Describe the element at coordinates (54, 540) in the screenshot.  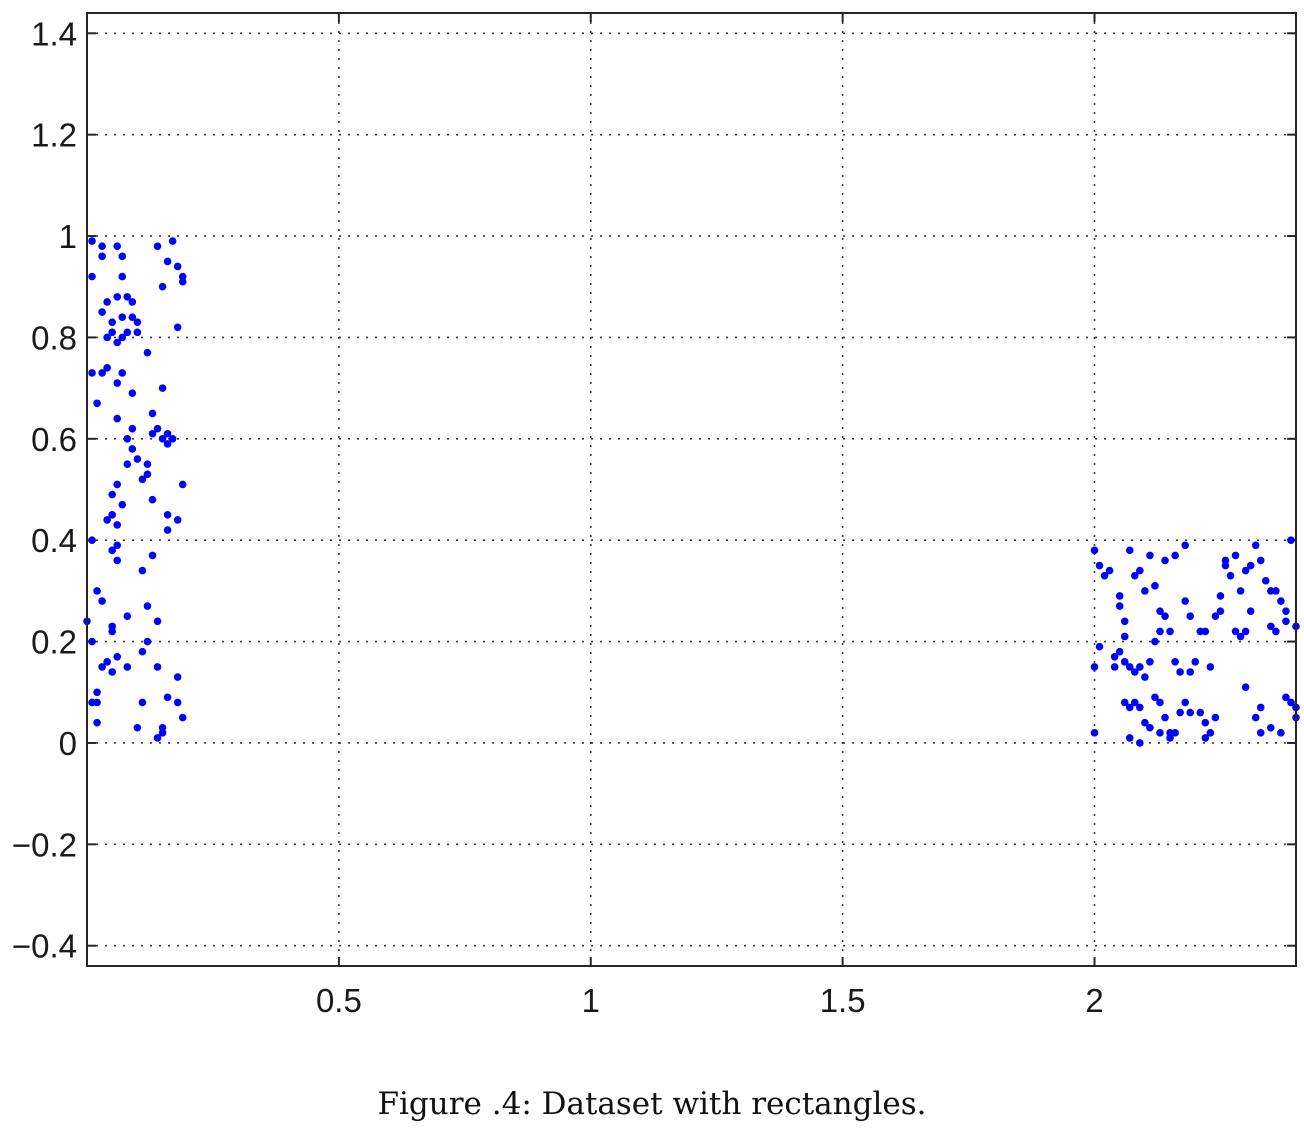
I see `y-tick-label: 0.4` at that location.